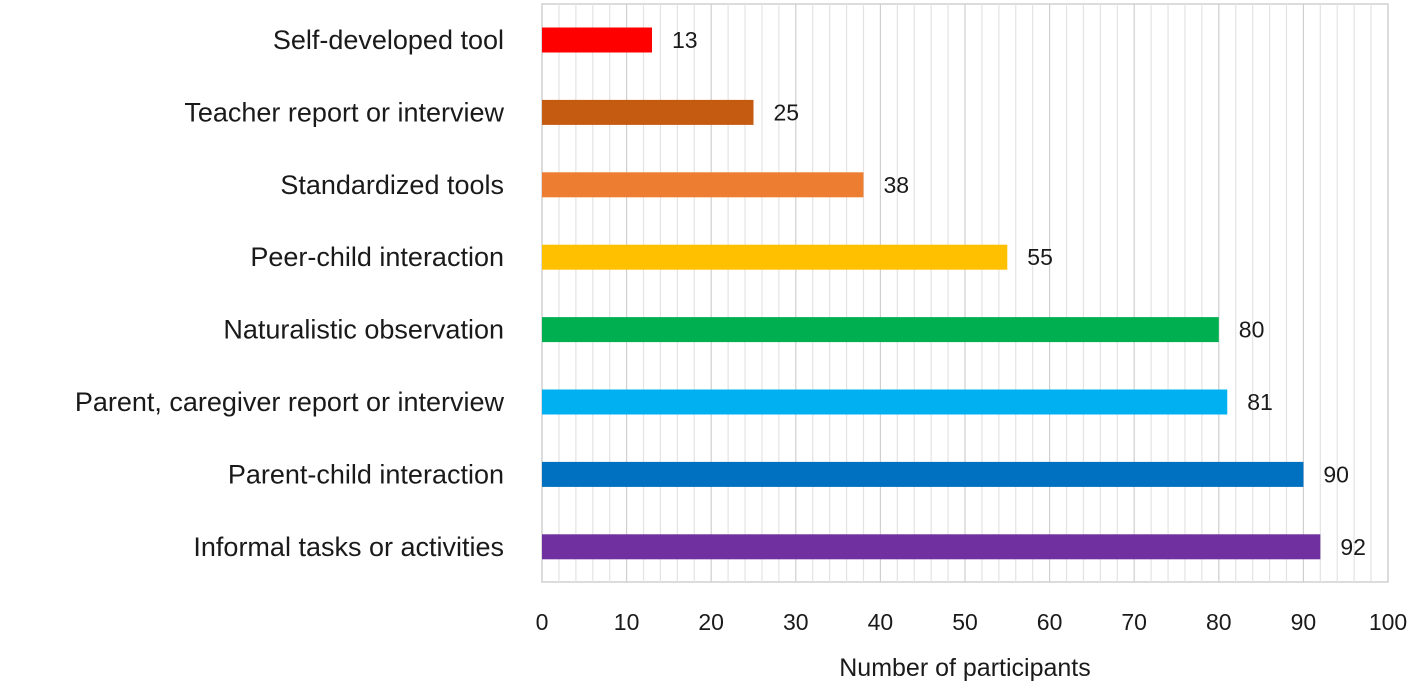 The width and height of the screenshot is (1417, 691). What do you see at coordinates (542, 622) in the screenshot?
I see `x-tick-label: 0` at bounding box center [542, 622].